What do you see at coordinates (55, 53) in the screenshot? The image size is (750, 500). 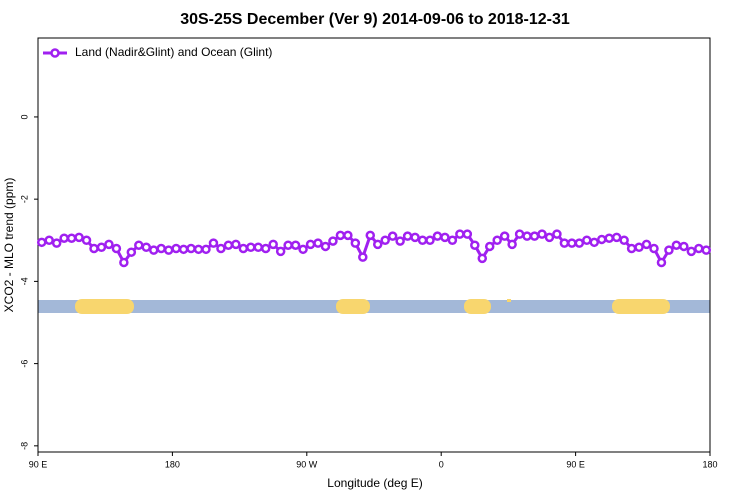 I see `legend-marker` at bounding box center [55, 53].